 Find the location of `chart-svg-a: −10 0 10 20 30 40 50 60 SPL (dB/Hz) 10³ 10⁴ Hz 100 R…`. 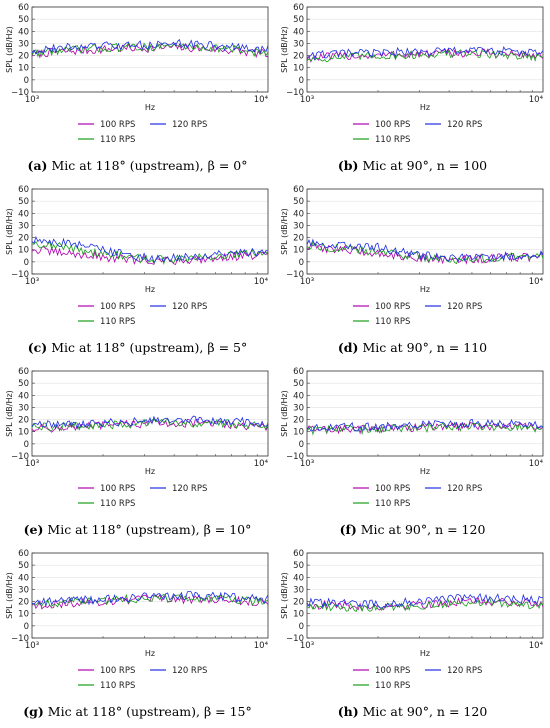

chart-svg-a: −10 0 10 20 30 40 50 60 SPL (dB/Hz) 10³ 10⁴ Hz 100 R… is located at coordinates (137, 74).